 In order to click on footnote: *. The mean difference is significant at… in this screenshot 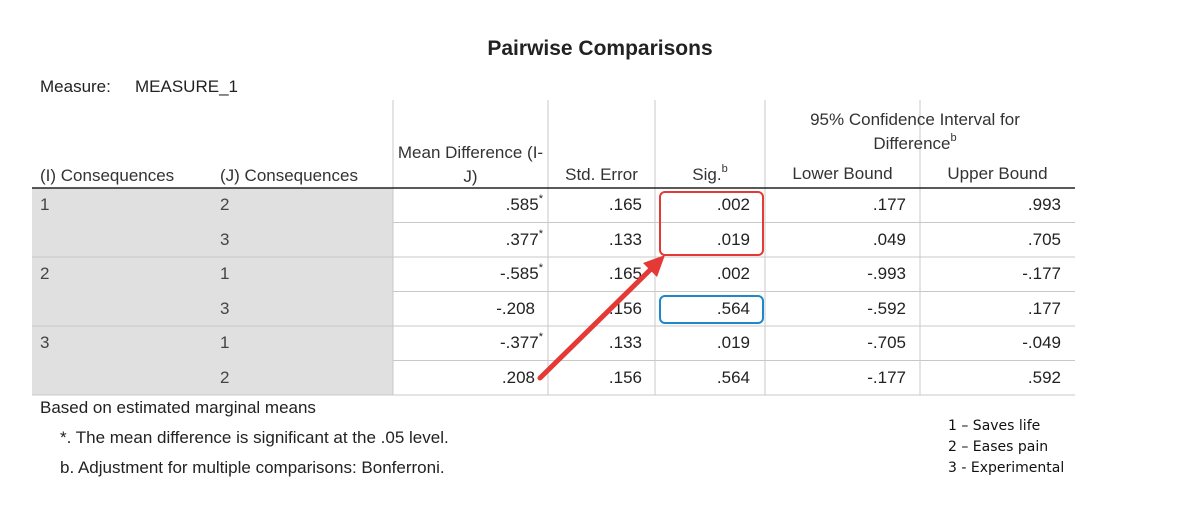, I will do `click(254, 437)`.